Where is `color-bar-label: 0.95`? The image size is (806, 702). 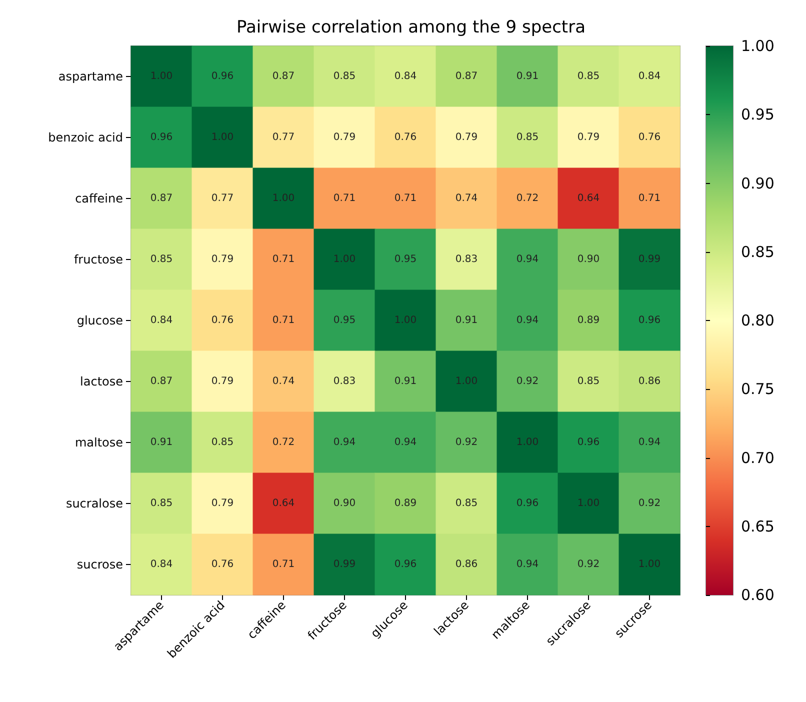
color-bar-label: 0.95 is located at coordinates (757, 115).